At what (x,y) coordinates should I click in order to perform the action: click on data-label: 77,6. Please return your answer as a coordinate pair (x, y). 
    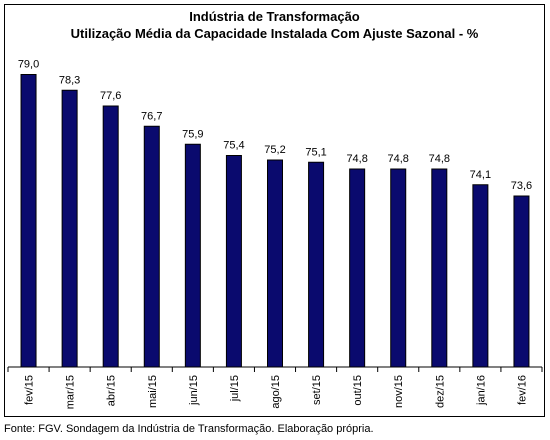
    Looking at the image, I should click on (110, 96).